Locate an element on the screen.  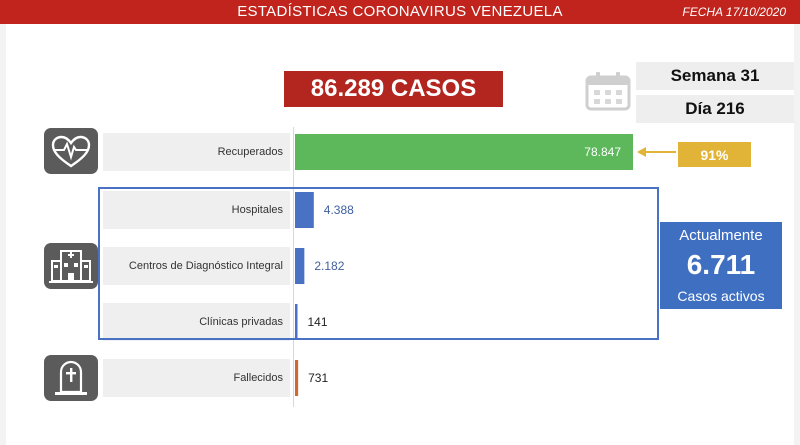
category-label: Centros de Diagnóstico Integral is located at coordinates (205, 266).